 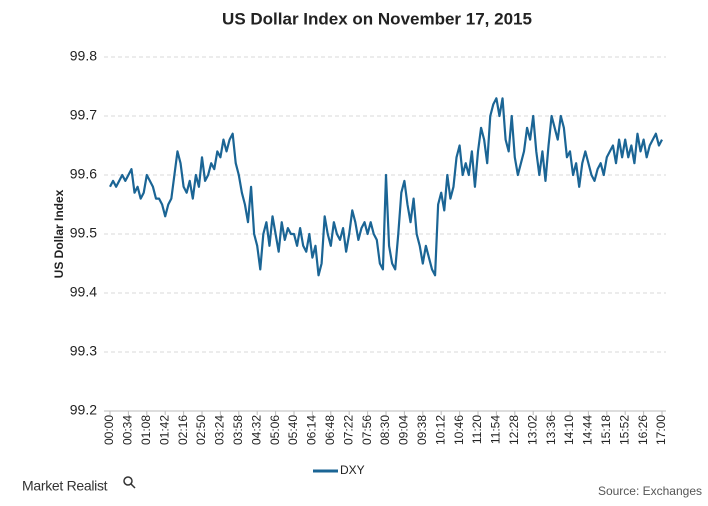 I want to click on y-tick-label: 99.5, so click(x=83, y=233).